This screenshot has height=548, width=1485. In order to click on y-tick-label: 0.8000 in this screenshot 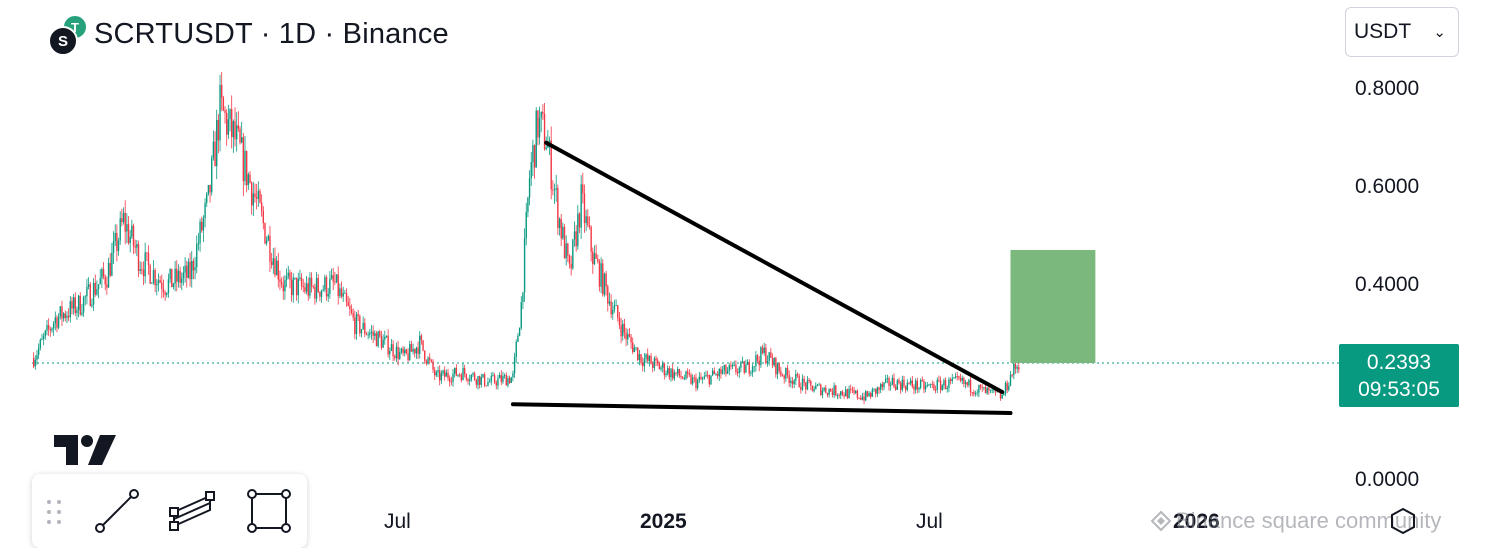, I will do `click(1387, 88)`.